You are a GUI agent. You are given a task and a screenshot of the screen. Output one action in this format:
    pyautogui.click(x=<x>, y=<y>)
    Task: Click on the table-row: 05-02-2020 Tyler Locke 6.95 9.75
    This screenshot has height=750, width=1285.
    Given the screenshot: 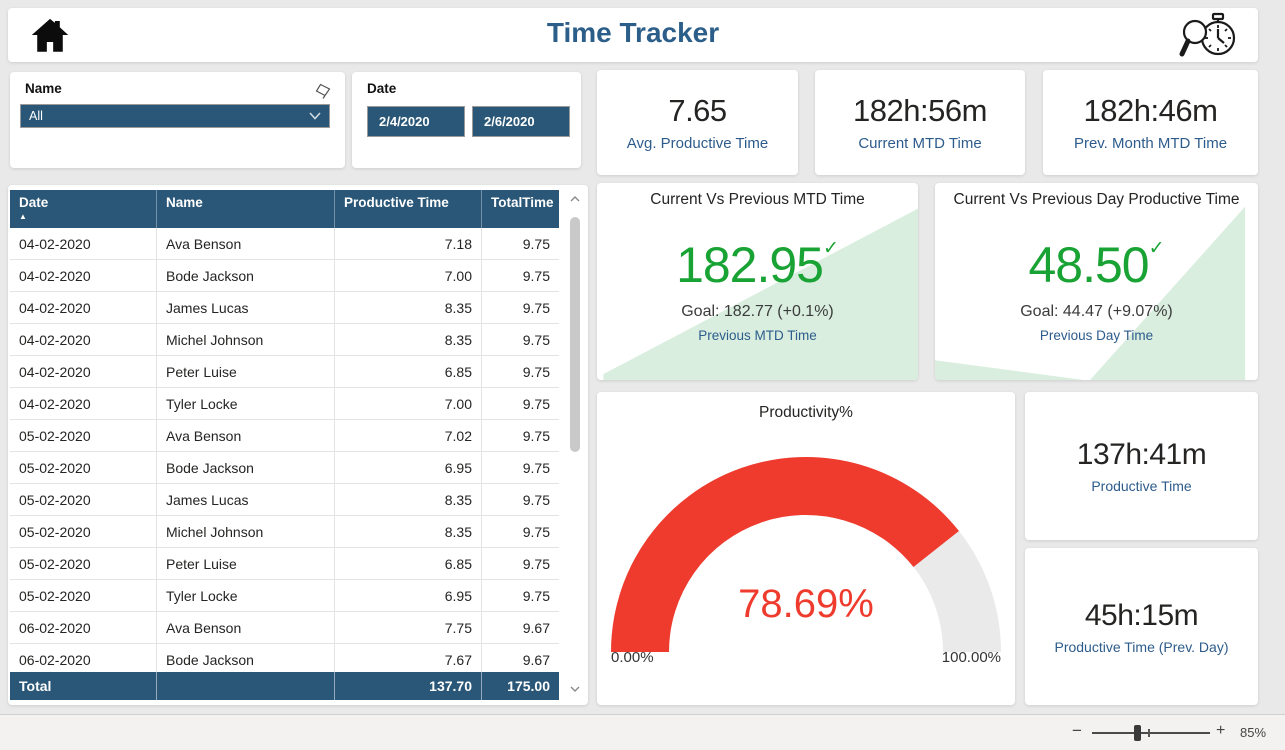 What is the action you would take?
    pyautogui.click(x=284, y=596)
    